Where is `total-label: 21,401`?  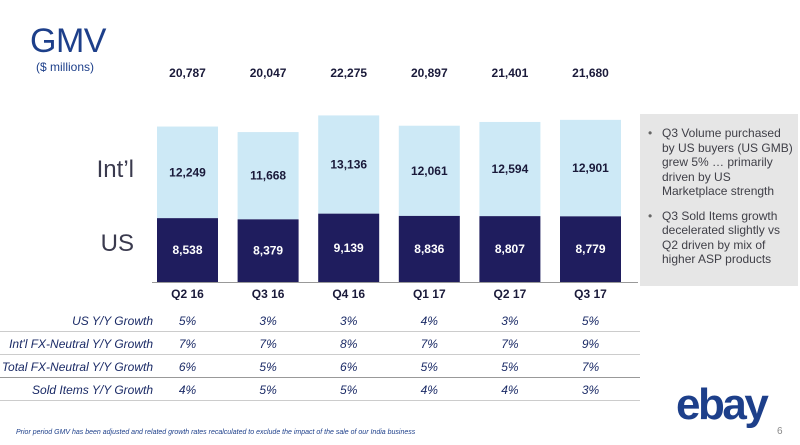 total-label: 21,401 is located at coordinates (510, 73).